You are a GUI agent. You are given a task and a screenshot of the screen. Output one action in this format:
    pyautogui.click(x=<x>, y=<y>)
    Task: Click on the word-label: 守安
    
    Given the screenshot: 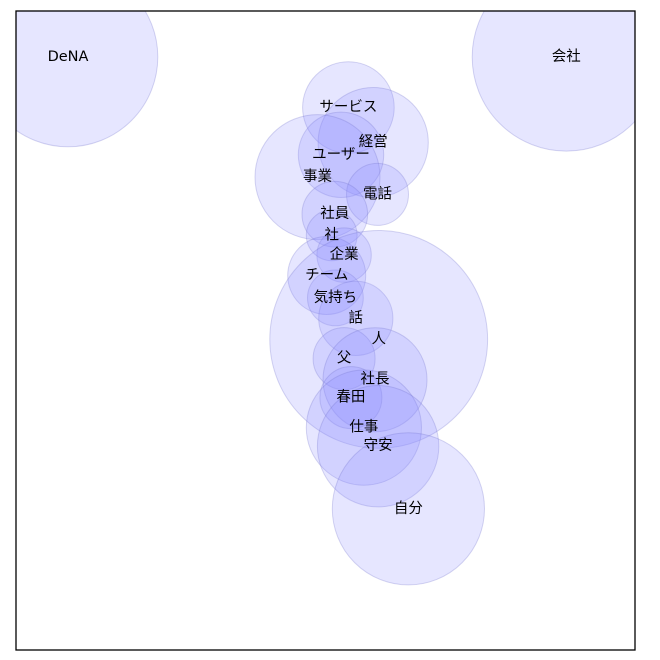 What is the action you would take?
    pyautogui.click(x=378, y=445)
    